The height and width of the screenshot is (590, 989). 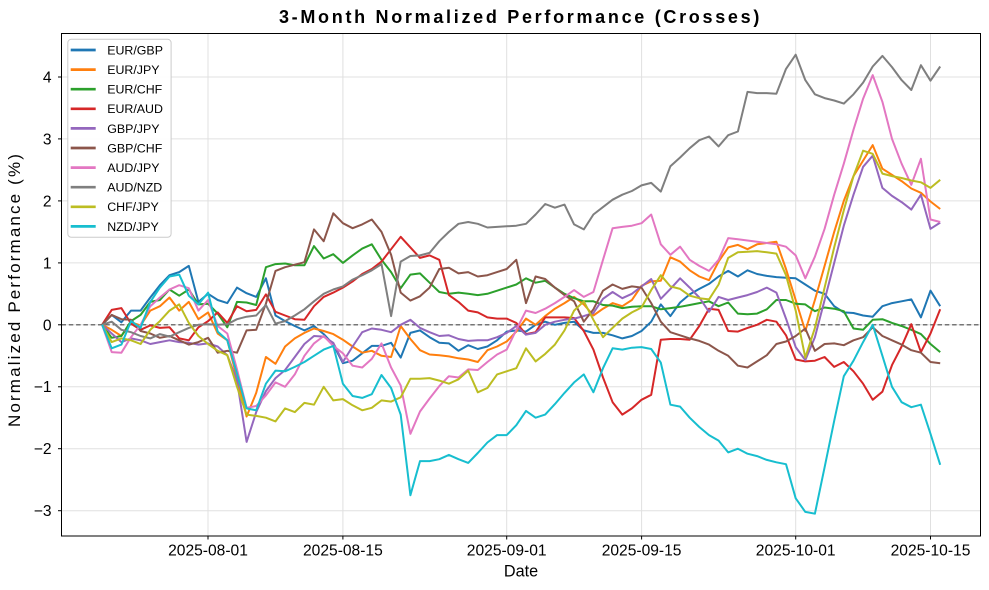 I want to click on svg-text: 0, so click(x=47, y=325).